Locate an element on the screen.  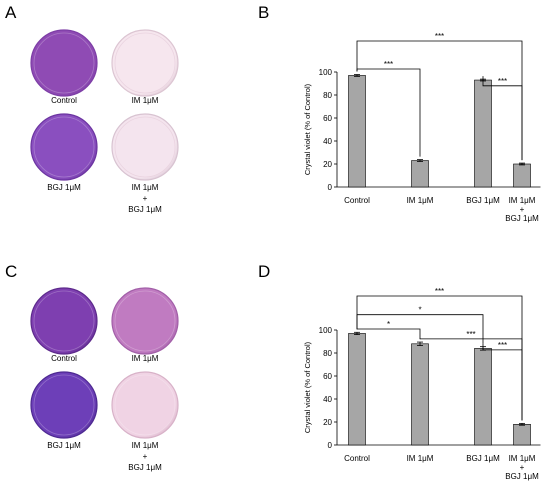
panel-letter-a: A is located at coordinates (11, 12).